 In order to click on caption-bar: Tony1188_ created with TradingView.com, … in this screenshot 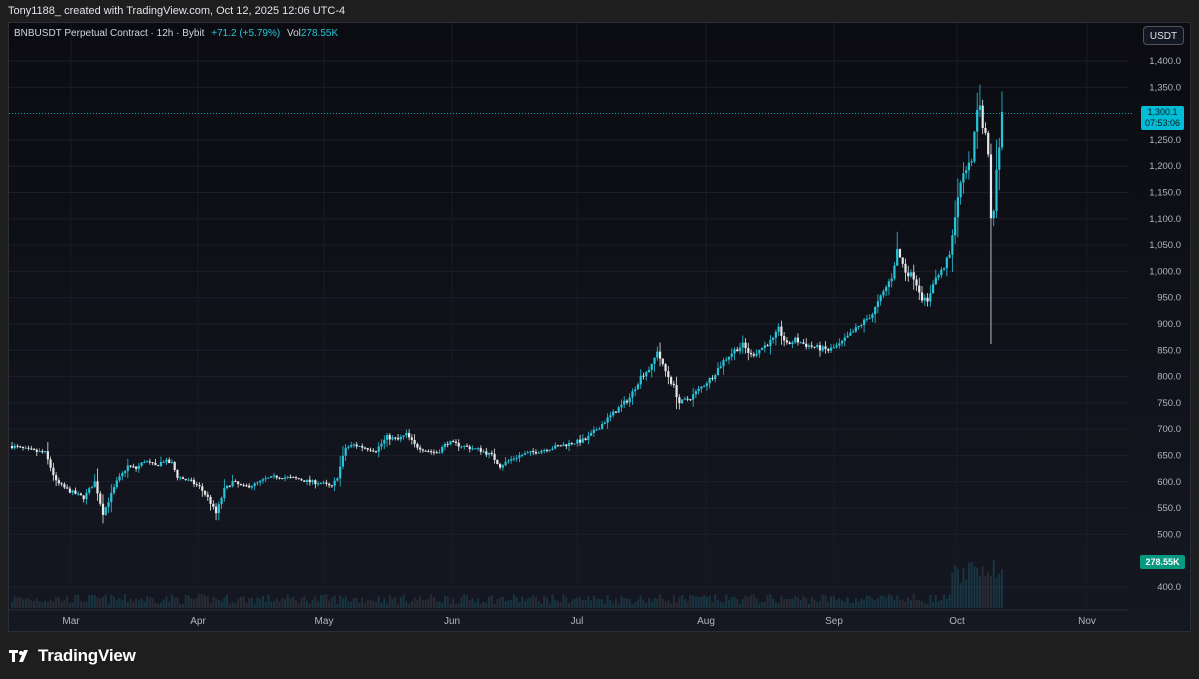, I will do `click(599, 11)`.